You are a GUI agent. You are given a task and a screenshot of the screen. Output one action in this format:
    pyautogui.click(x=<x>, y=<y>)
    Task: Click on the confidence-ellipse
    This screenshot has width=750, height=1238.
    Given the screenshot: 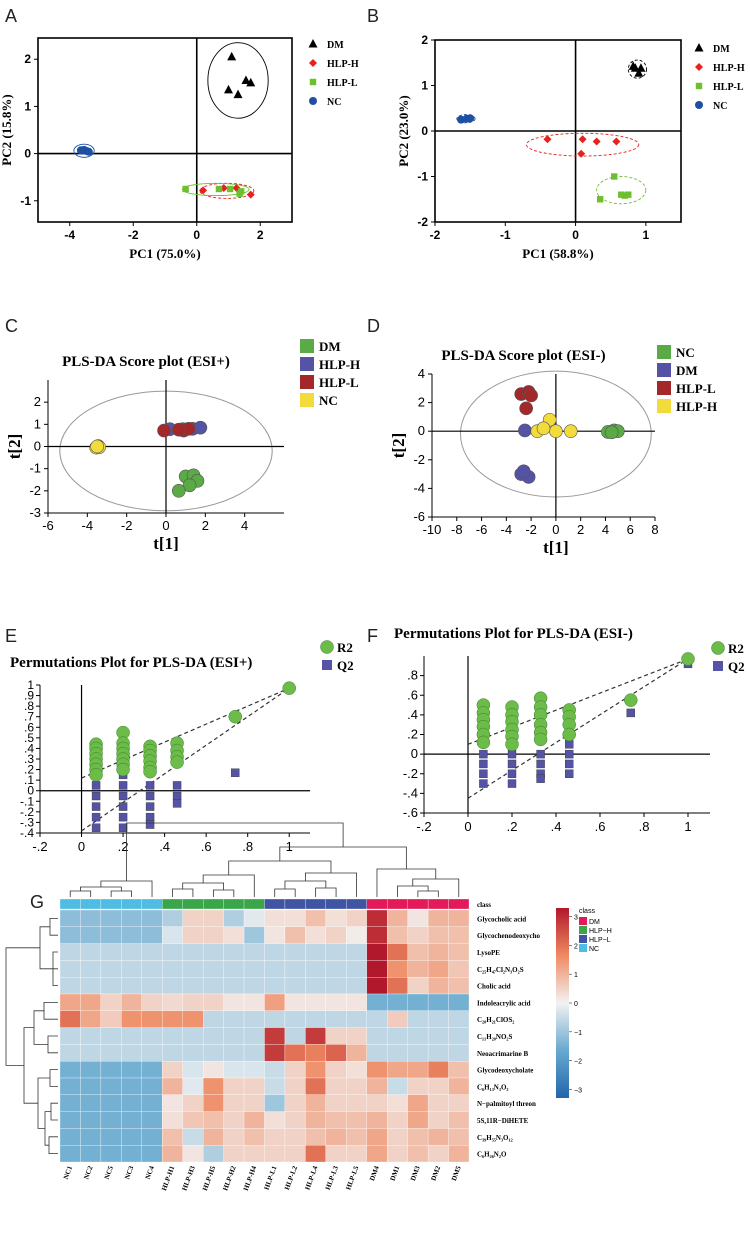 What is the action you would take?
    pyautogui.click(x=621, y=190)
    